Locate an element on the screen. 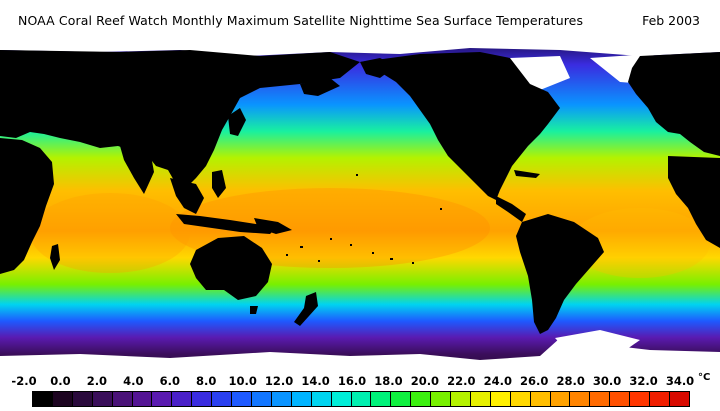 This screenshot has width=720, height=411. iceland-land is located at coordinates (663, 81).